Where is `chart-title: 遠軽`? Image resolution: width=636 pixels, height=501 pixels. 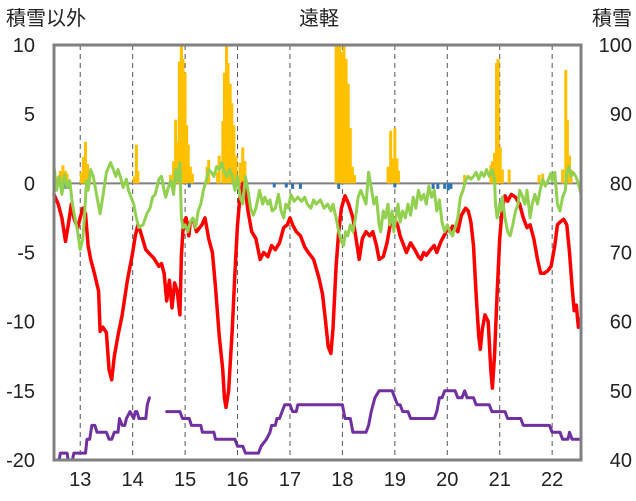
chart-title: 遠軽 is located at coordinates (319, 18).